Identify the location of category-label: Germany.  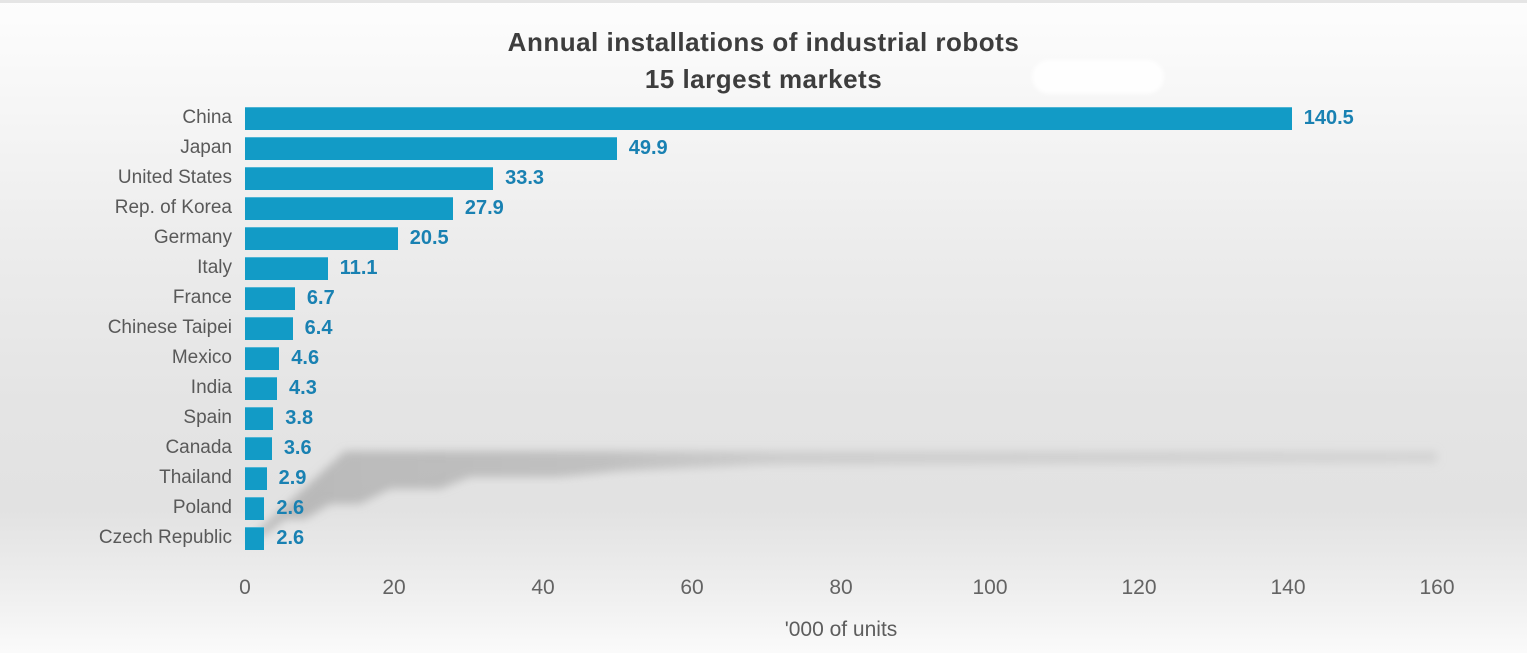
(192, 237).